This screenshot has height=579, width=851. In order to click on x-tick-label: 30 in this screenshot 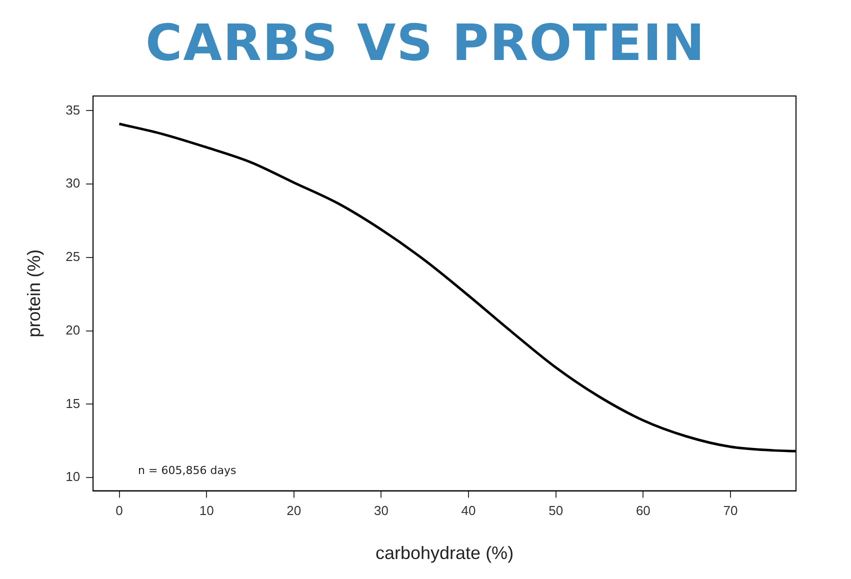, I will do `click(381, 510)`.